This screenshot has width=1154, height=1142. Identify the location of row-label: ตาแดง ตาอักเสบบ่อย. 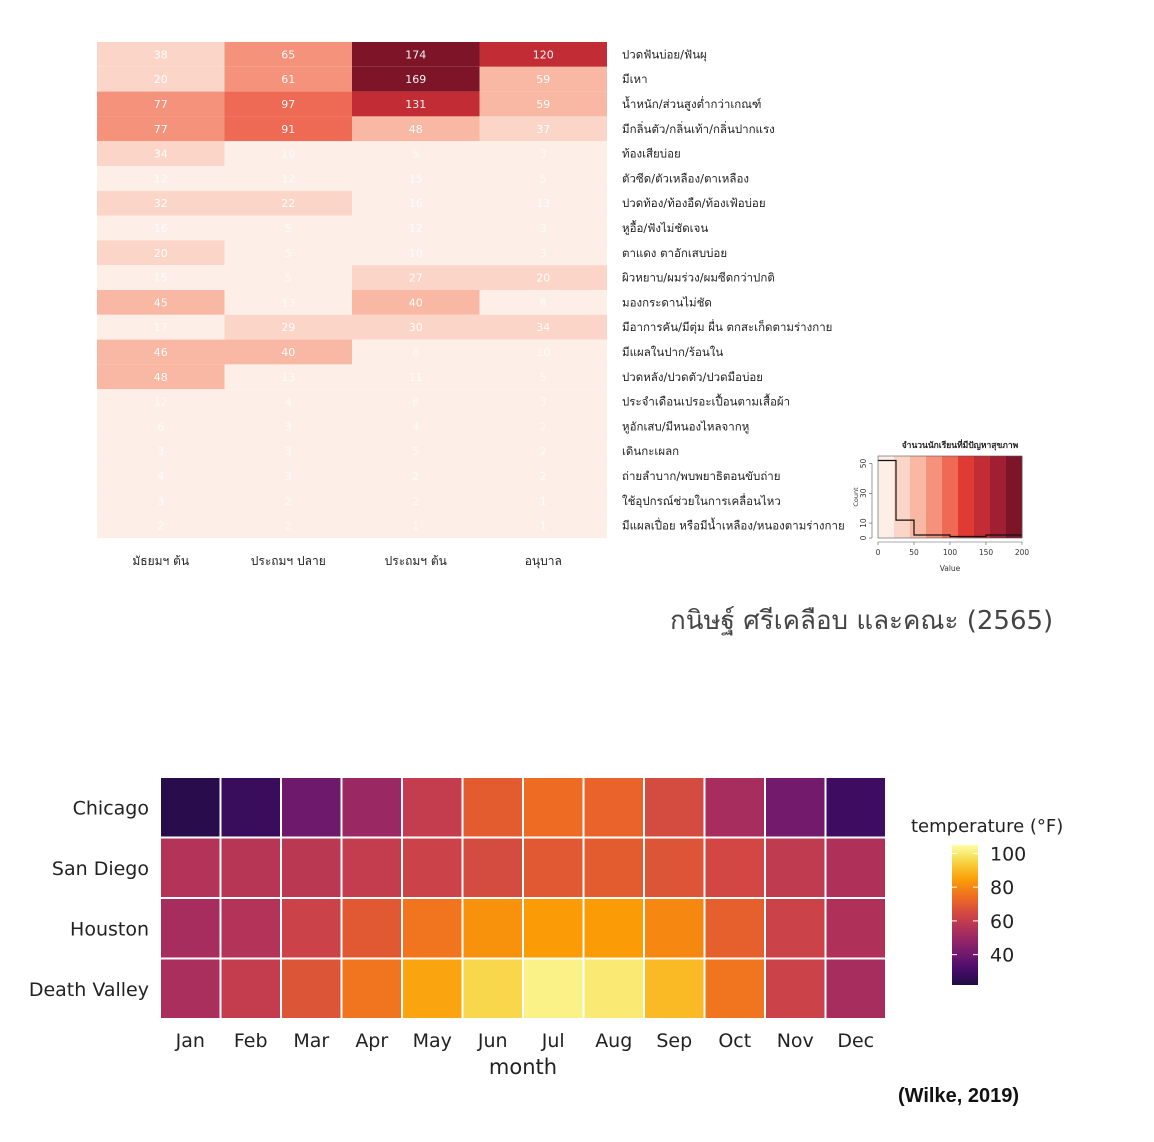
(674, 253).